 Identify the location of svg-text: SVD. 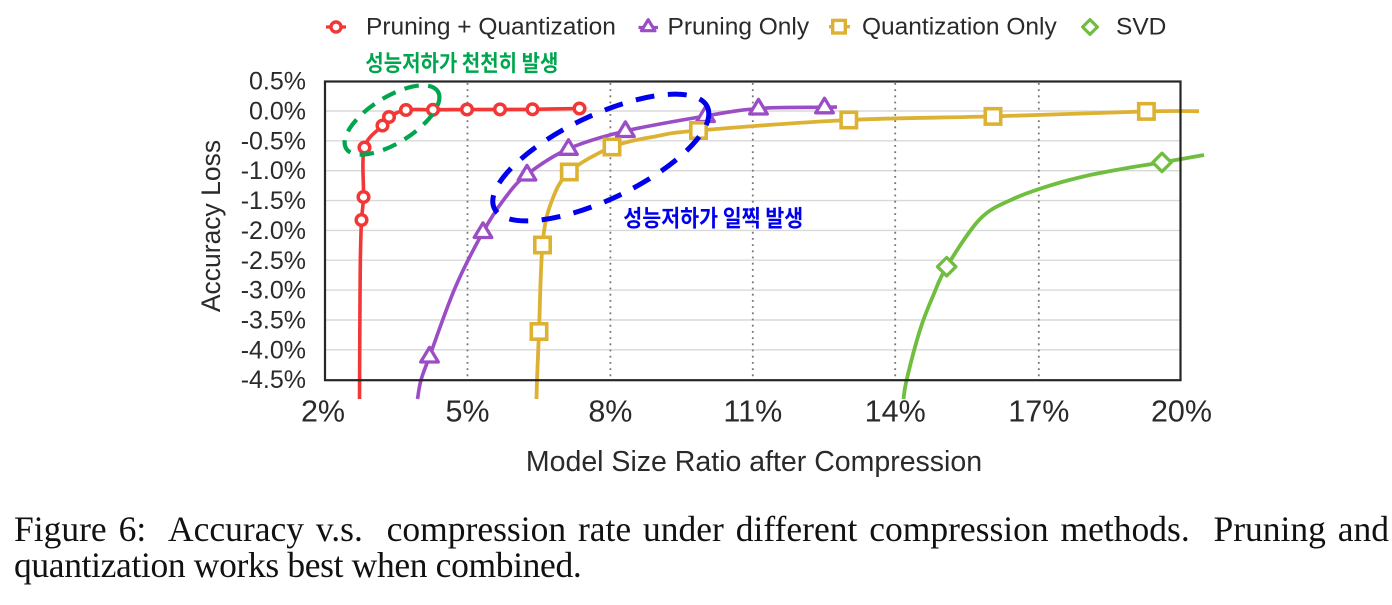
(1141, 27).